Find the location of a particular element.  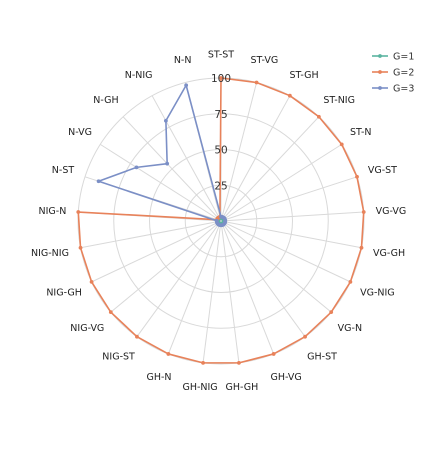

legend-label-g2: G=2 is located at coordinates (403, 73).